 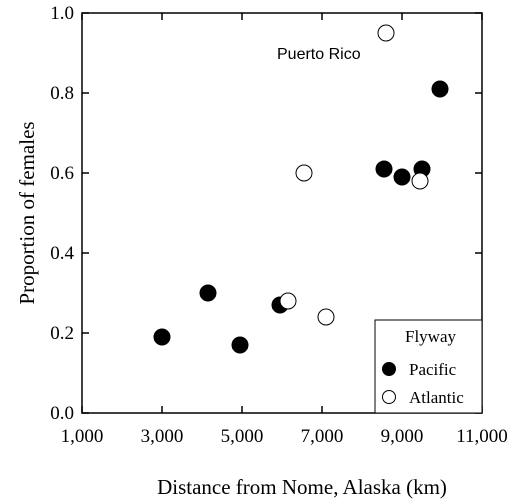 I want to click on y-tick-label: 1.0, so click(x=62, y=13).